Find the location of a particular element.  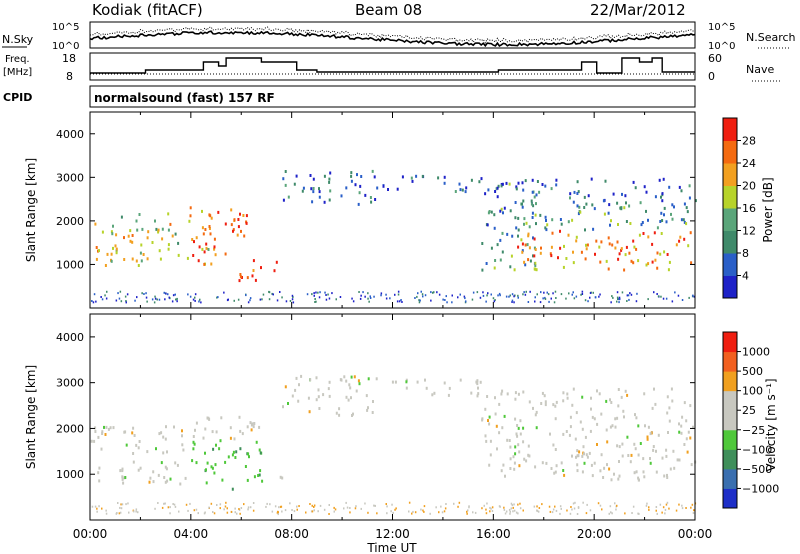

x-tick-label: 04:00 is located at coordinates (191, 534).